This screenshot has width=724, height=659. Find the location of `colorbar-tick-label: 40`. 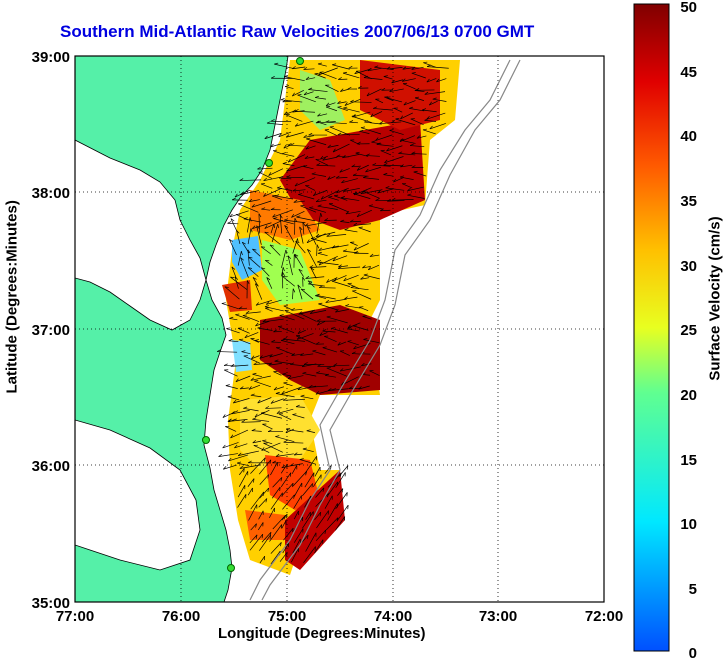

colorbar-tick-label: 40 is located at coordinates (688, 136).